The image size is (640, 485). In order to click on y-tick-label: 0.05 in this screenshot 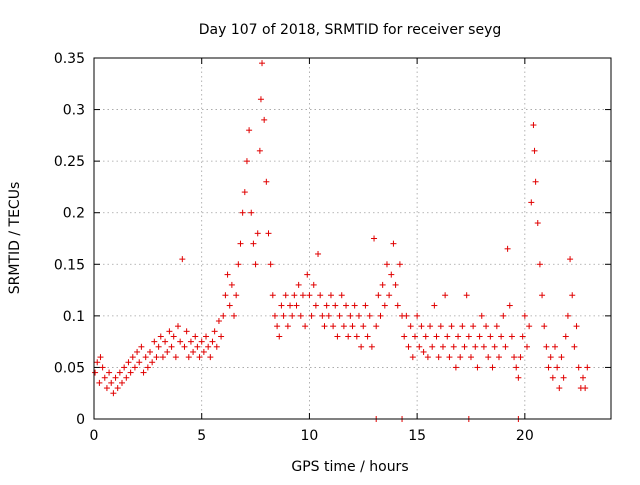, I will do `click(69, 368)`.